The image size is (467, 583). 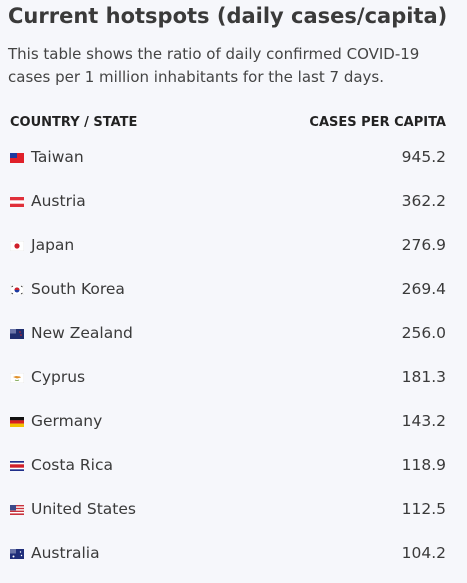 I want to click on table-row: Austria 362.2, so click(x=228, y=202).